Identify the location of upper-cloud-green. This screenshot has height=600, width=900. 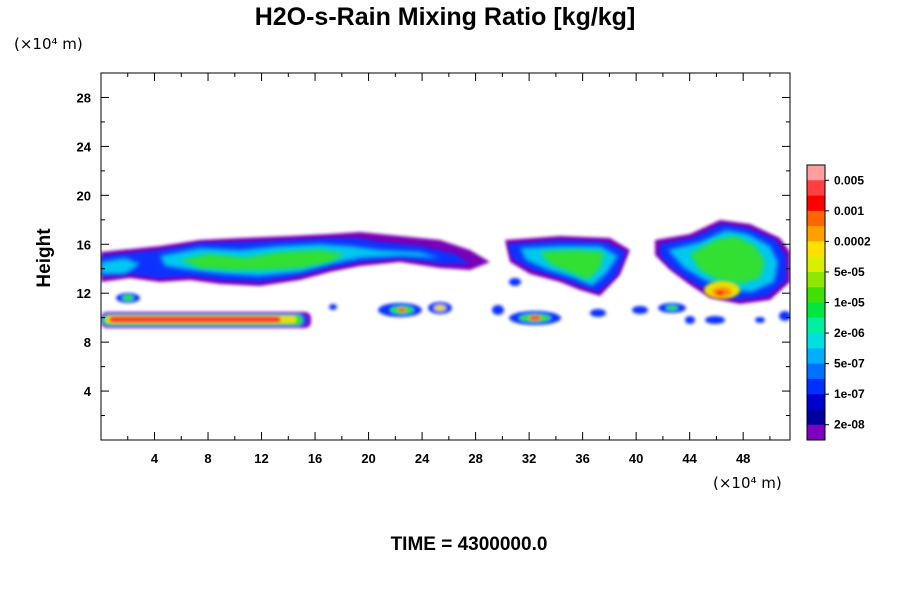
(262, 260).